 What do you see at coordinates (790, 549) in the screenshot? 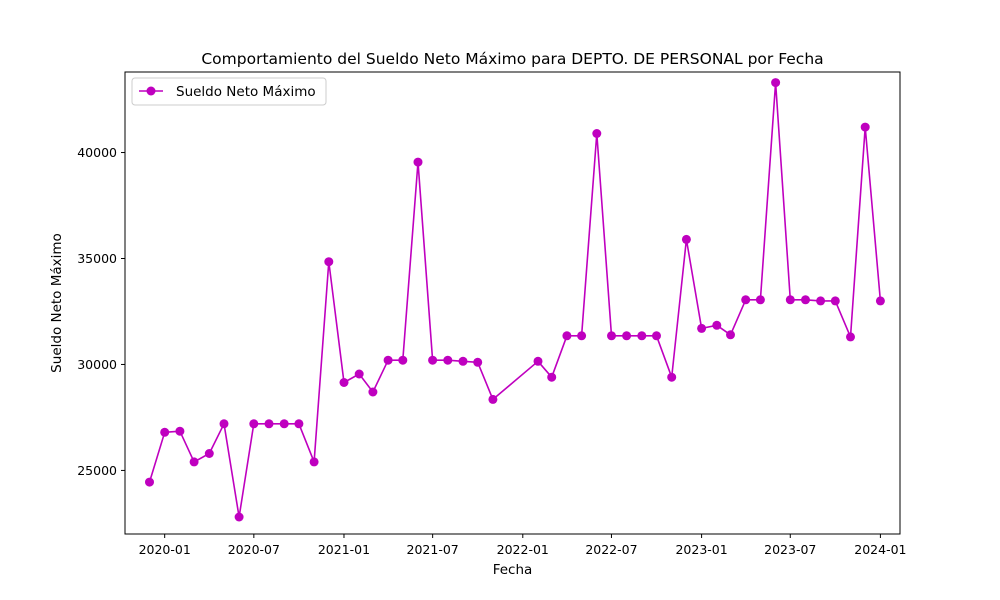
I see `x-tick-label: 2023-07` at bounding box center [790, 549].